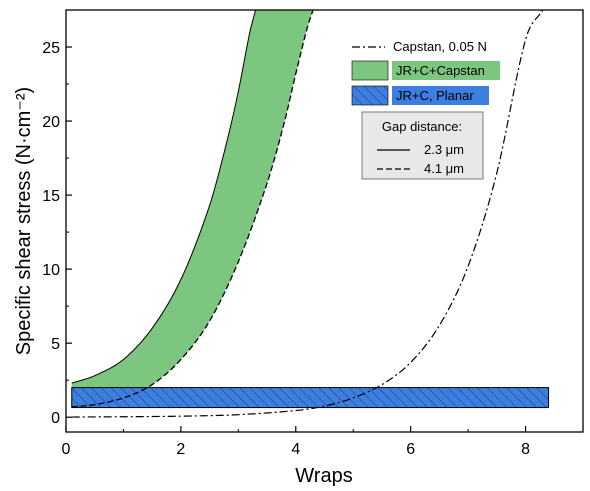 The height and width of the screenshot is (491, 590). What do you see at coordinates (55, 418) in the screenshot?
I see `y-tick-label: 0` at bounding box center [55, 418].